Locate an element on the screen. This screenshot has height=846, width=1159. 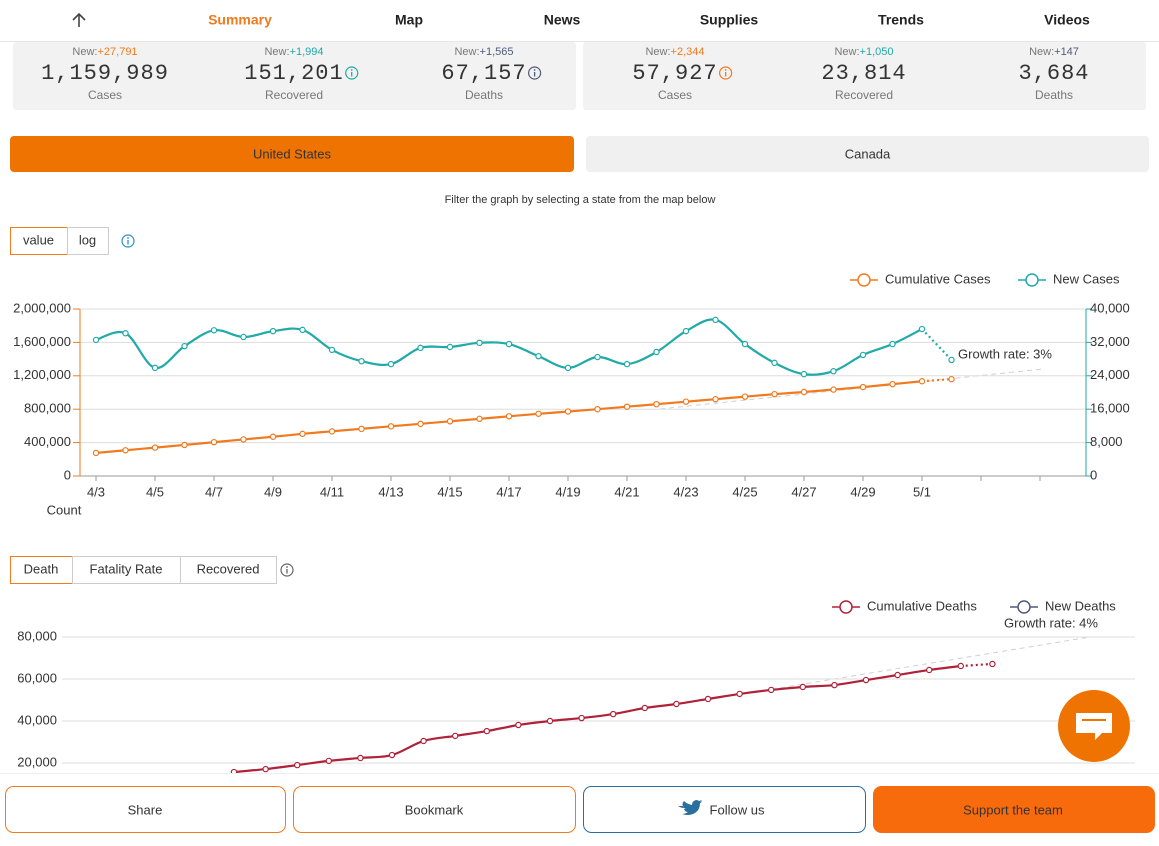
y-tick-label: 1,200,000 is located at coordinates (42, 374).